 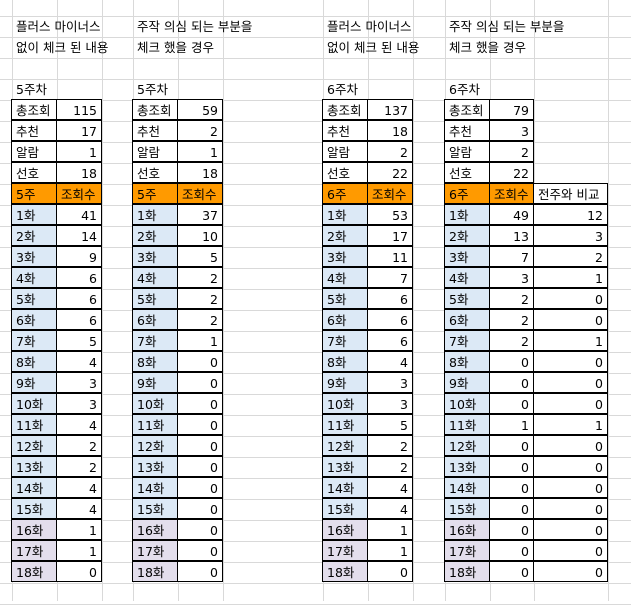 What do you see at coordinates (58, 26) in the screenshot?
I see `block-title: 플러스 마이너스` at bounding box center [58, 26].